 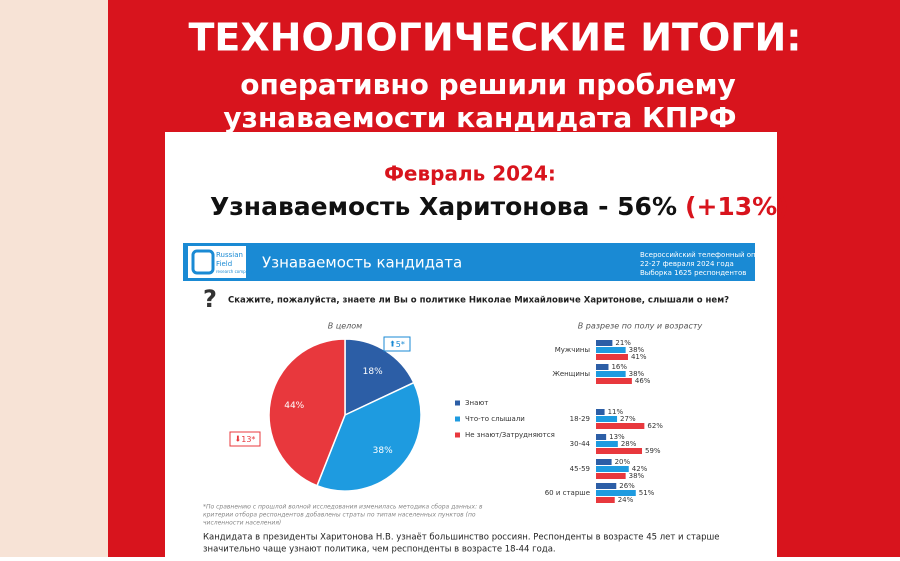 What do you see at coordinates (687, 264) in the screenshot?
I see `meta-line: 22-27 февраля 2024 года` at bounding box center [687, 264].